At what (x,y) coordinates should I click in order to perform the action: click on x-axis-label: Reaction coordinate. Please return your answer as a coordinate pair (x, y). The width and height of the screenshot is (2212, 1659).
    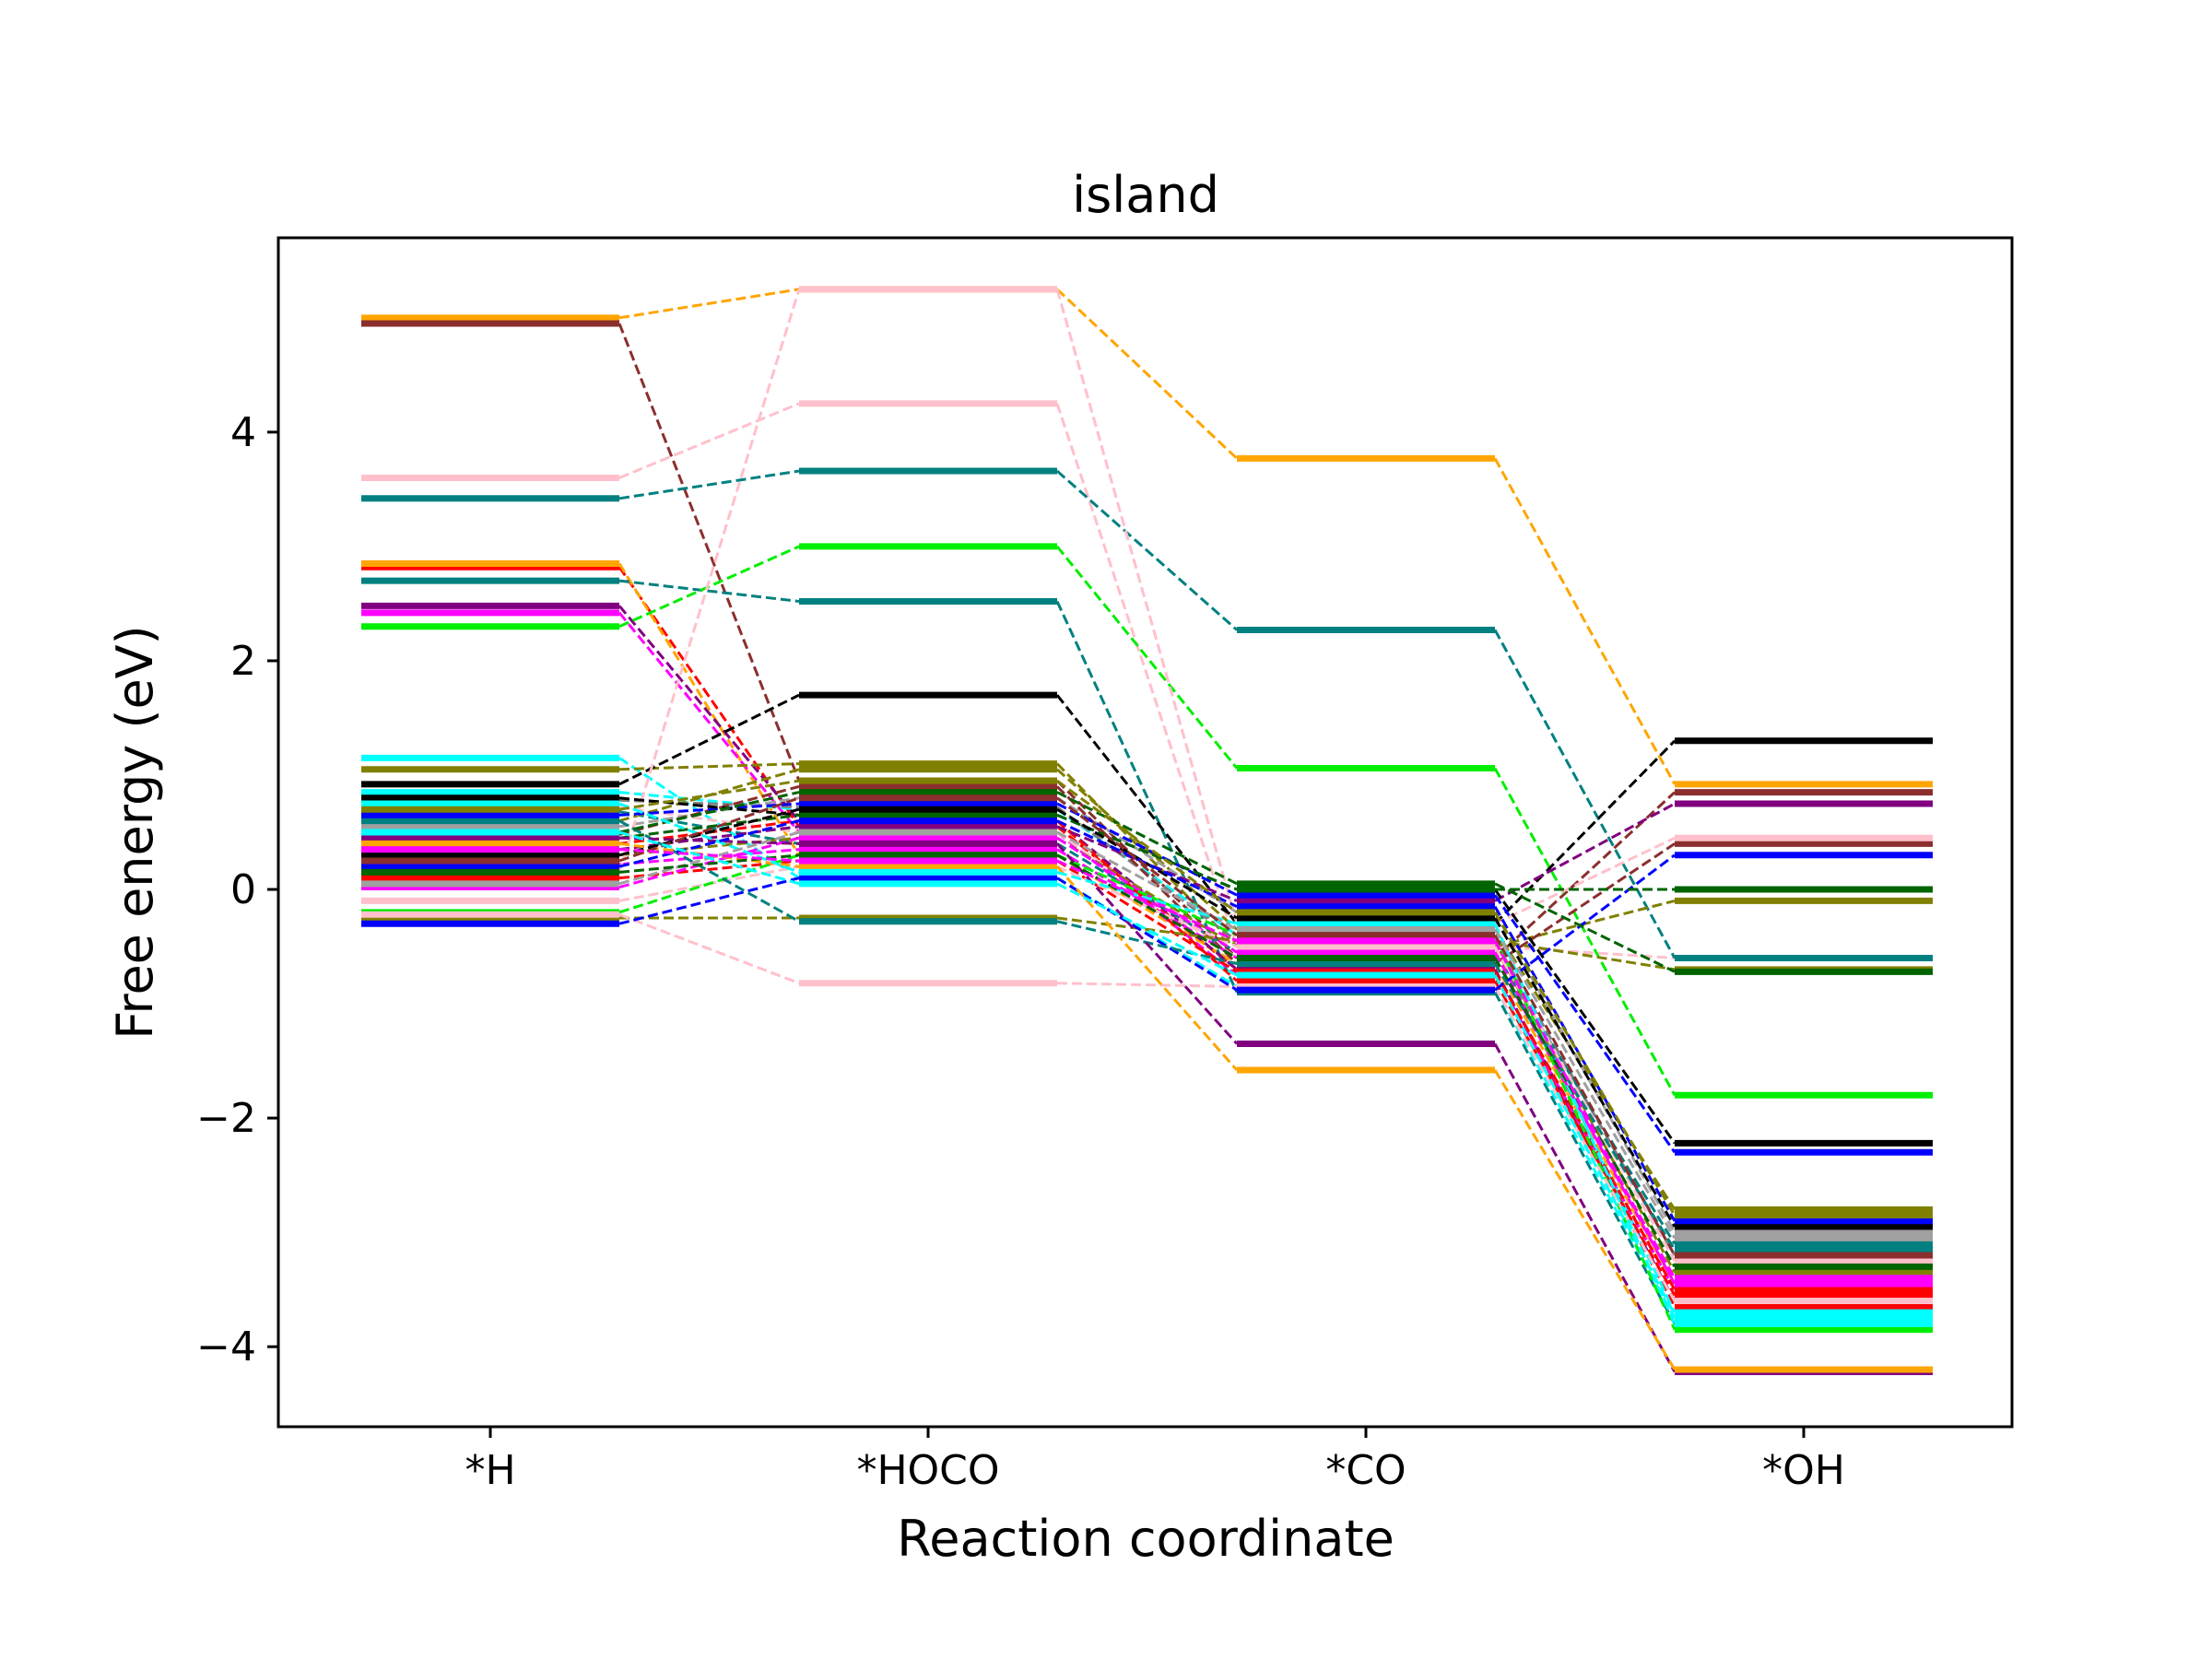
    Looking at the image, I should click on (1145, 1539).